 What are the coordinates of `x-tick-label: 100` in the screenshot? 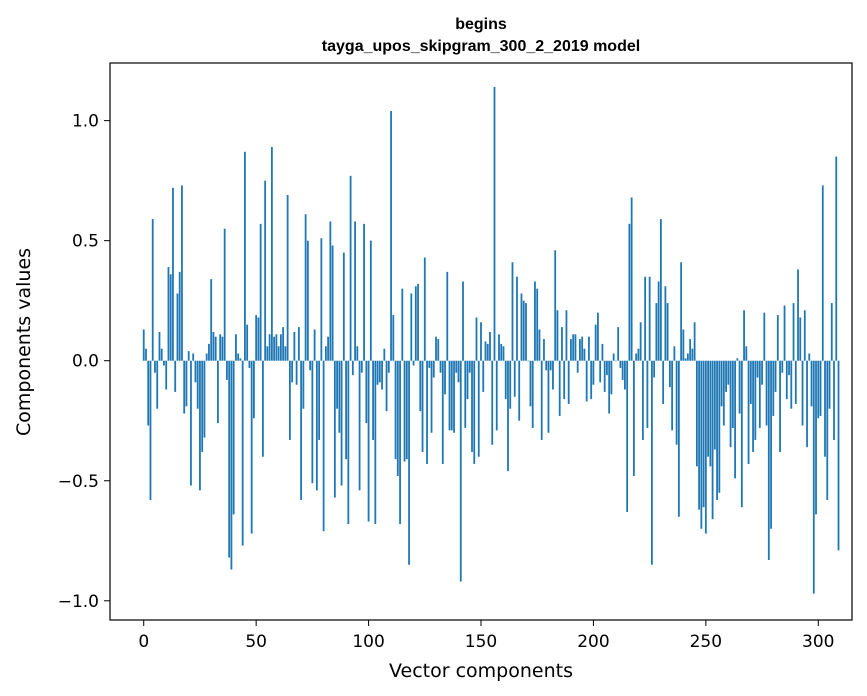 It's located at (368, 642).